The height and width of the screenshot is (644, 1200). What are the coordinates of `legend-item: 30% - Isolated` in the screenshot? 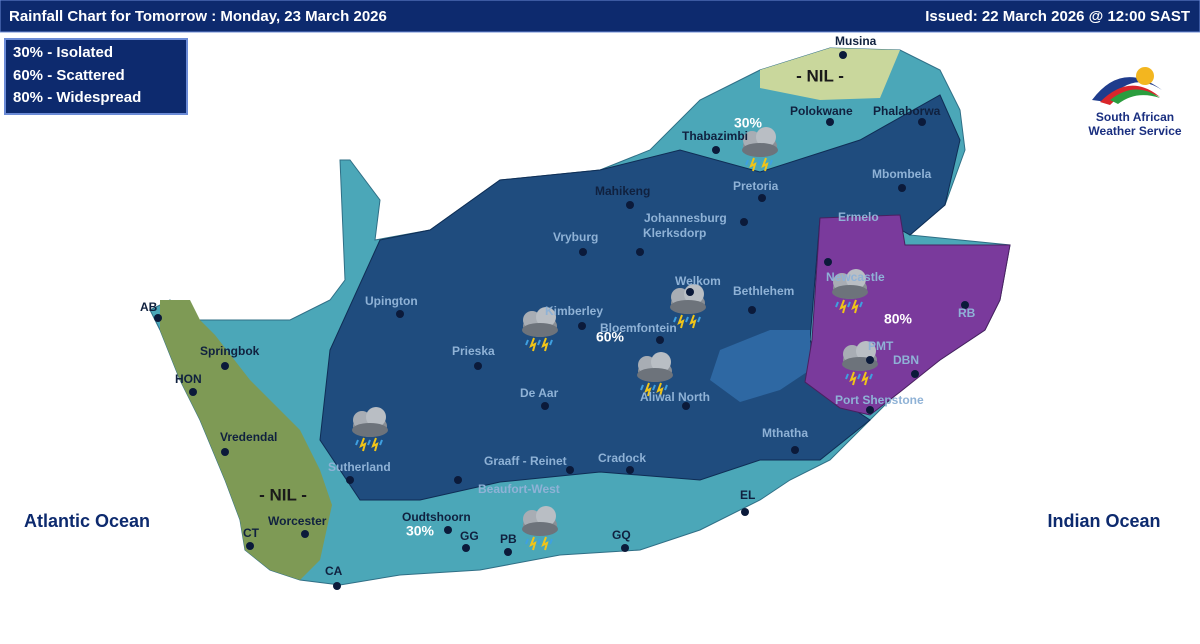 It's located at (63, 52).